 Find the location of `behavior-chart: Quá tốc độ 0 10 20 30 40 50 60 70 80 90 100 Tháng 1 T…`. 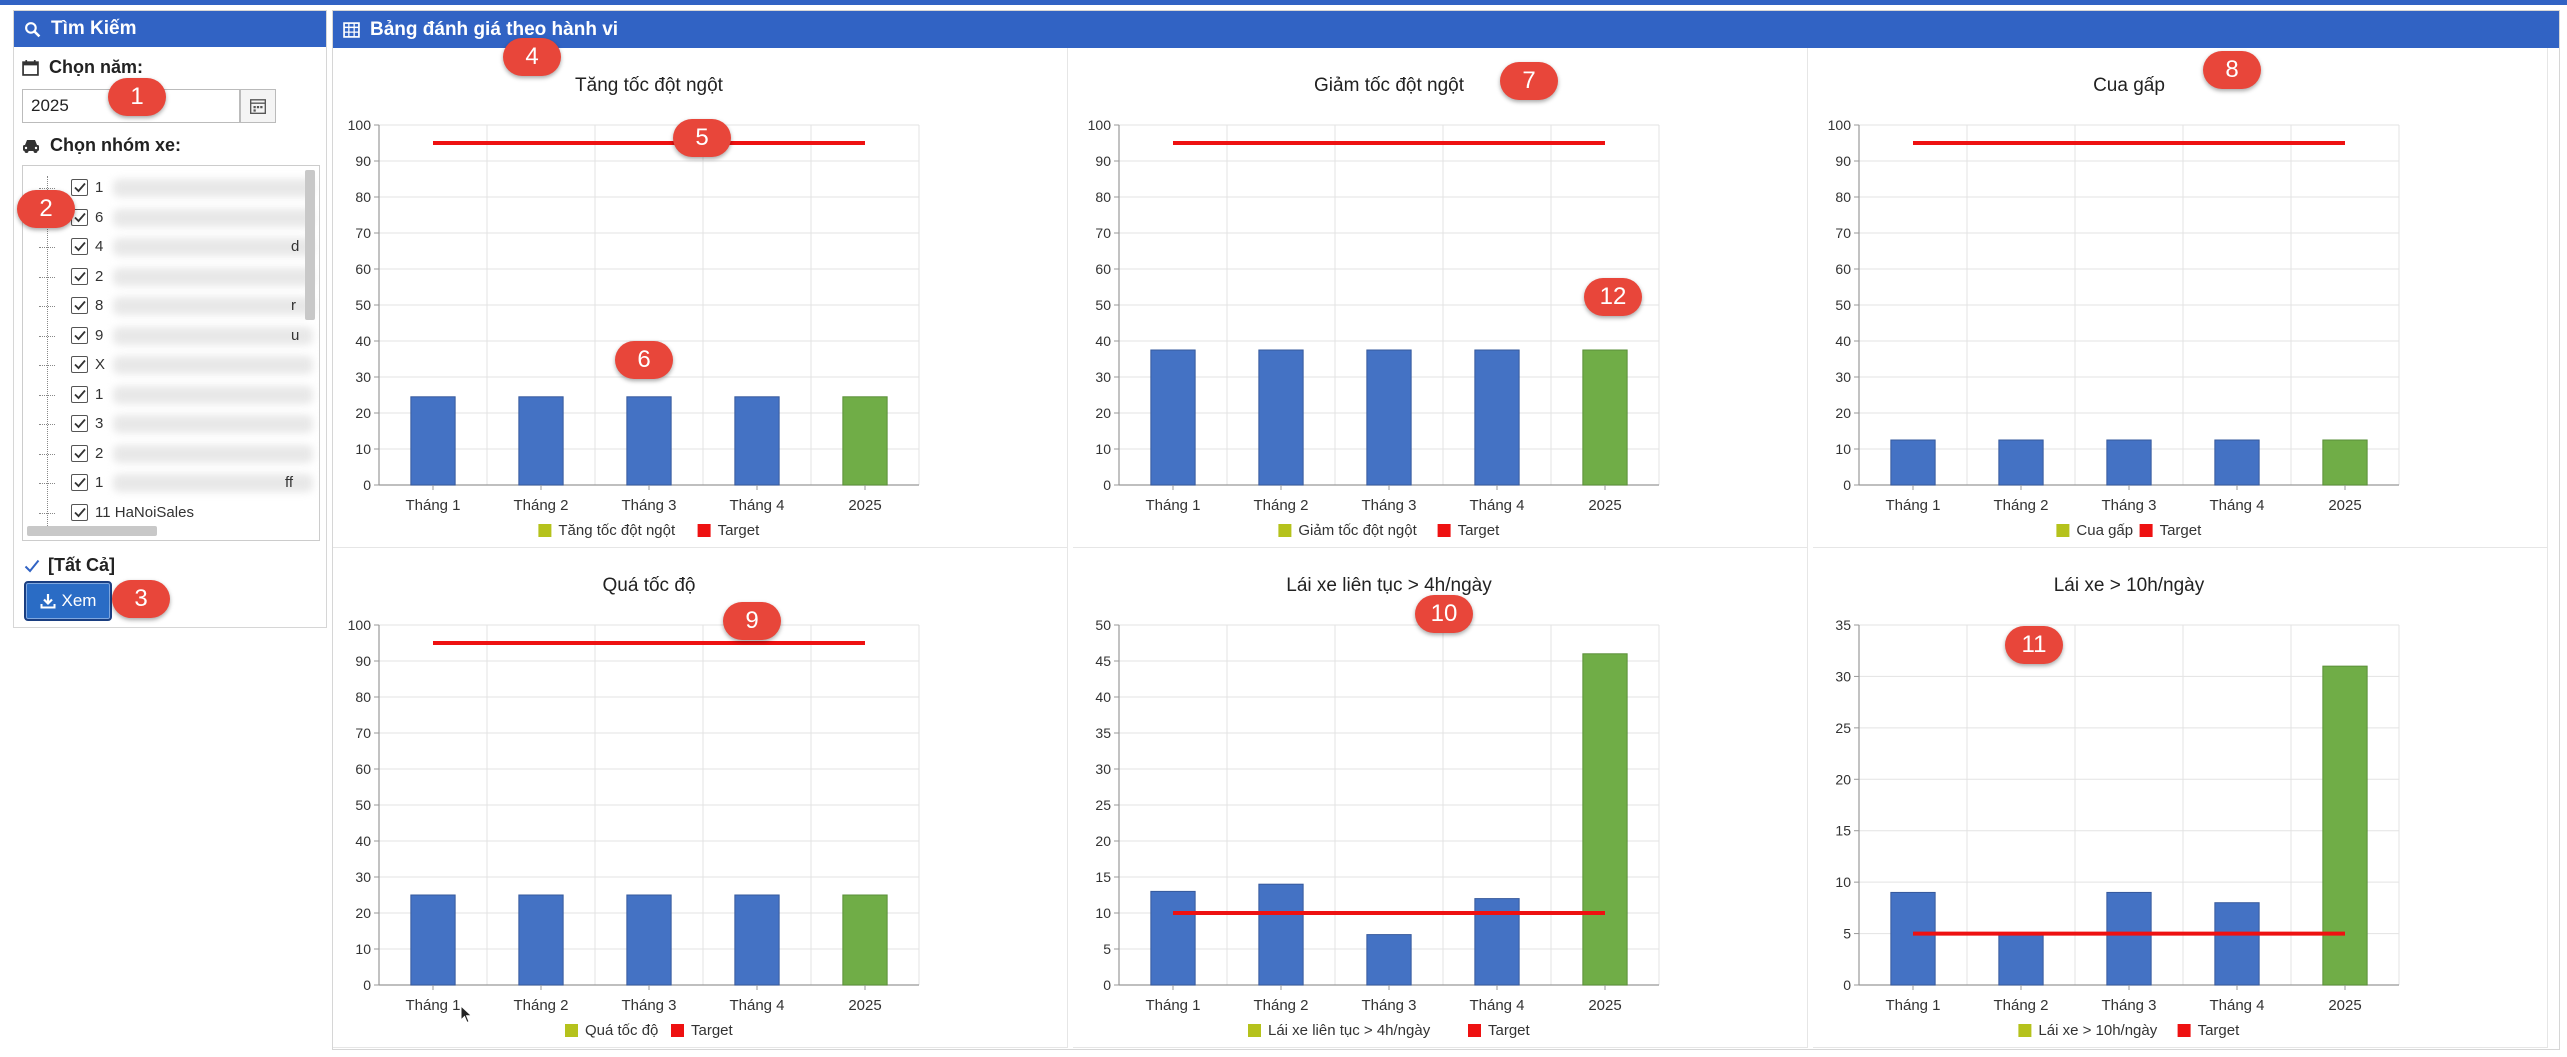

behavior-chart: Quá tốc độ 0 10 20 30 40 50 60 70 80 90 100 Tháng 1 T… is located at coordinates (700, 798).